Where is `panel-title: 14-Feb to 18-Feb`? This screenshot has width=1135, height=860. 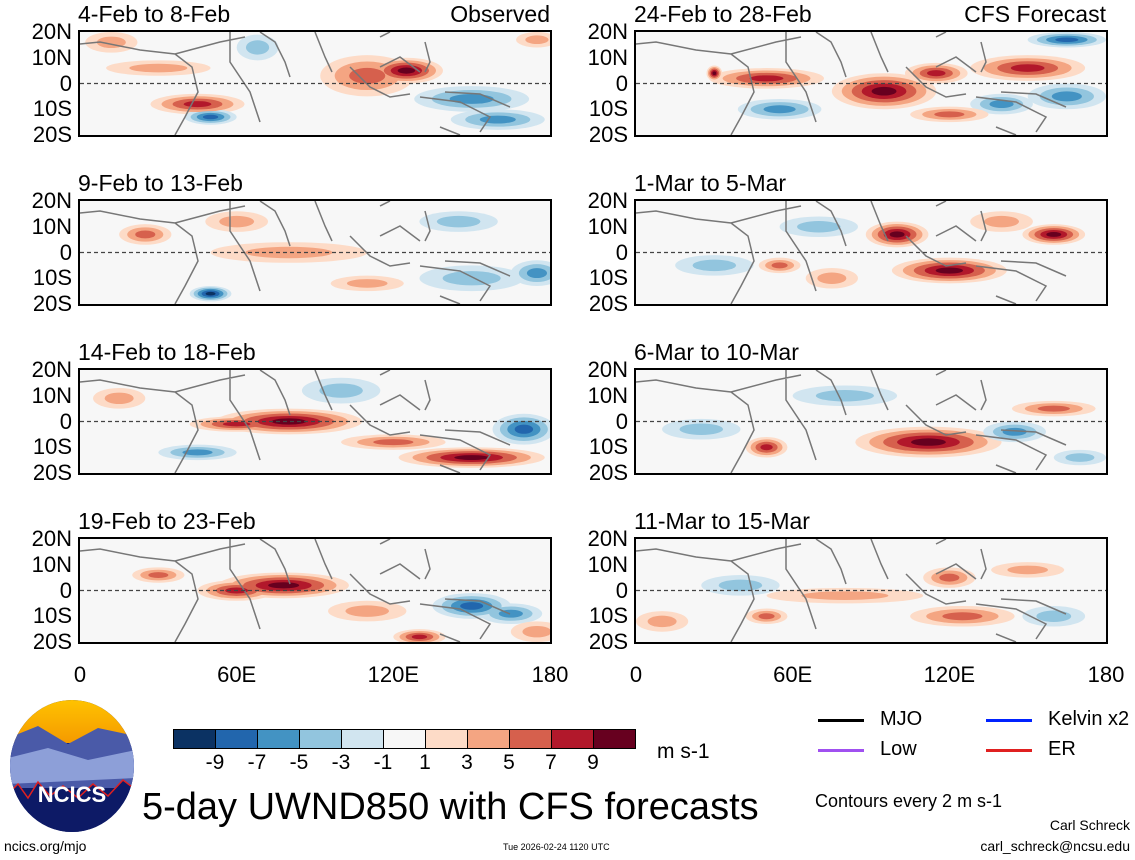
panel-title: 14-Feb to 18-Feb is located at coordinates (167, 352).